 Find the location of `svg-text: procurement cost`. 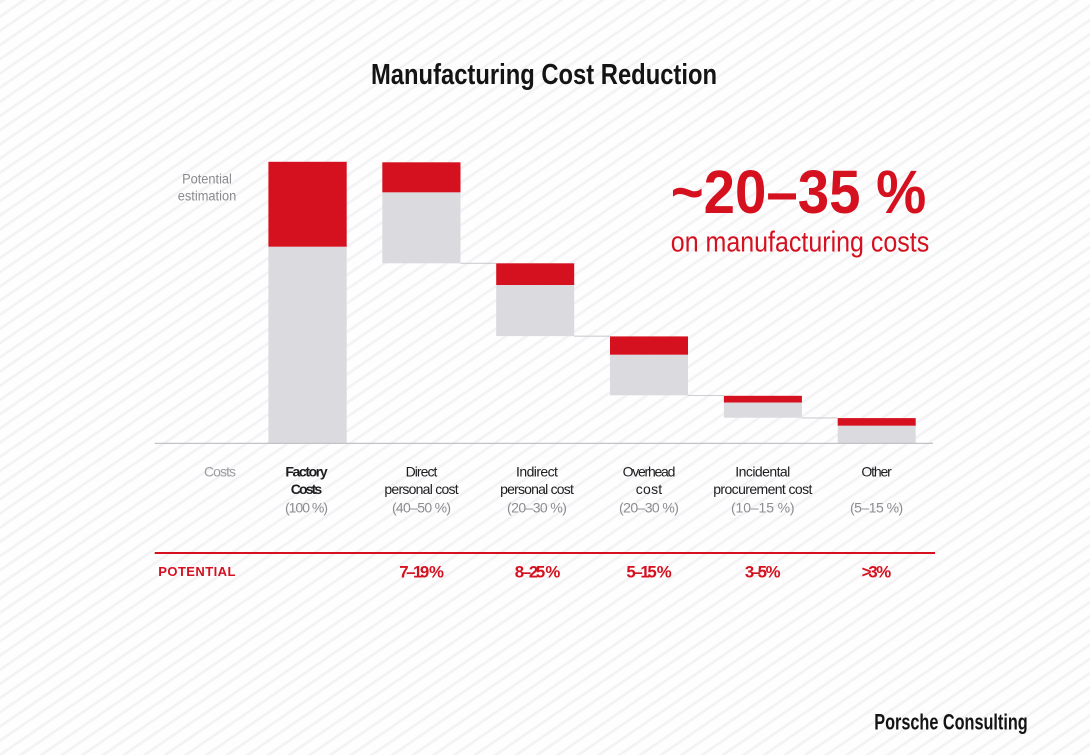

svg-text: procurement cost is located at coordinates (762, 489).